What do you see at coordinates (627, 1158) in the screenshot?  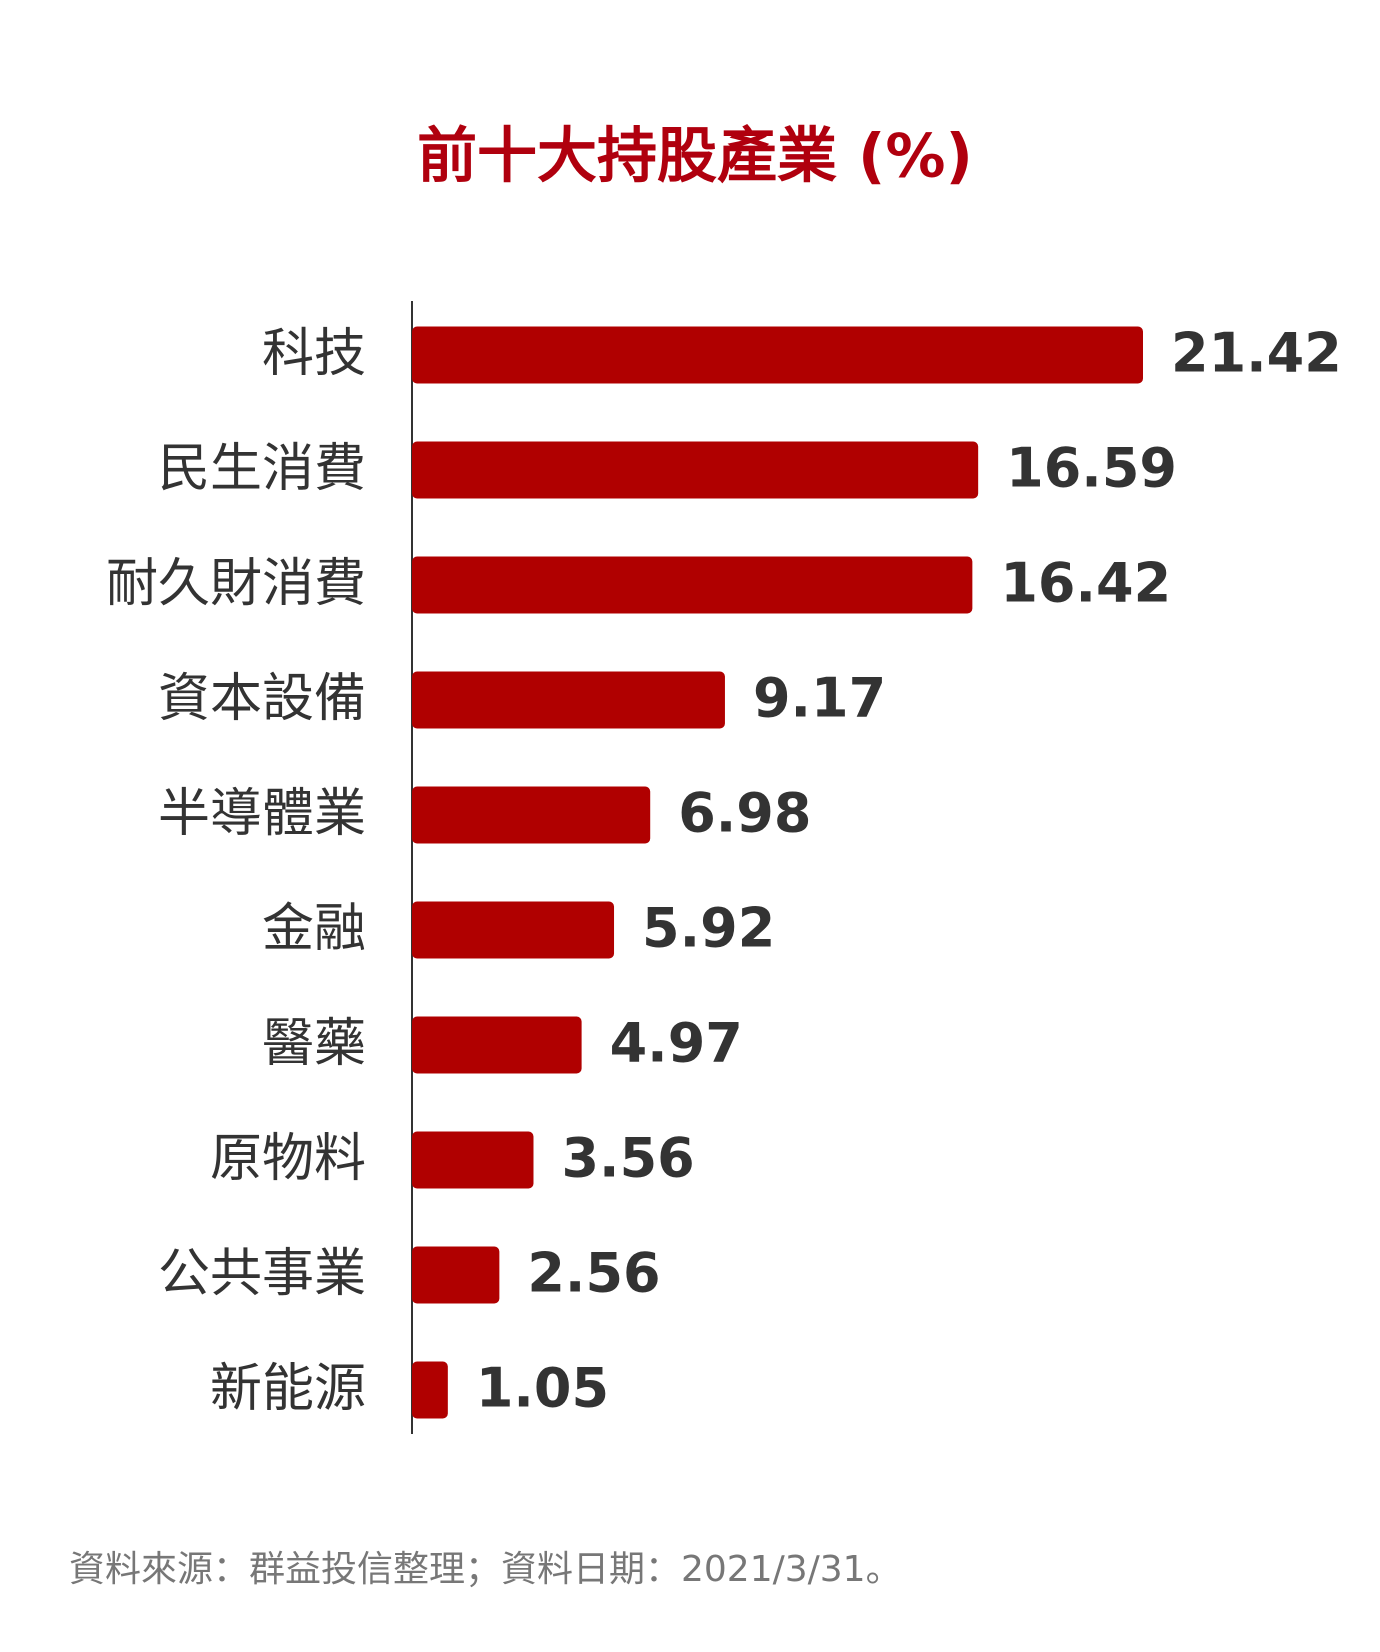 I see `value-label: 3.56` at bounding box center [627, 1158].